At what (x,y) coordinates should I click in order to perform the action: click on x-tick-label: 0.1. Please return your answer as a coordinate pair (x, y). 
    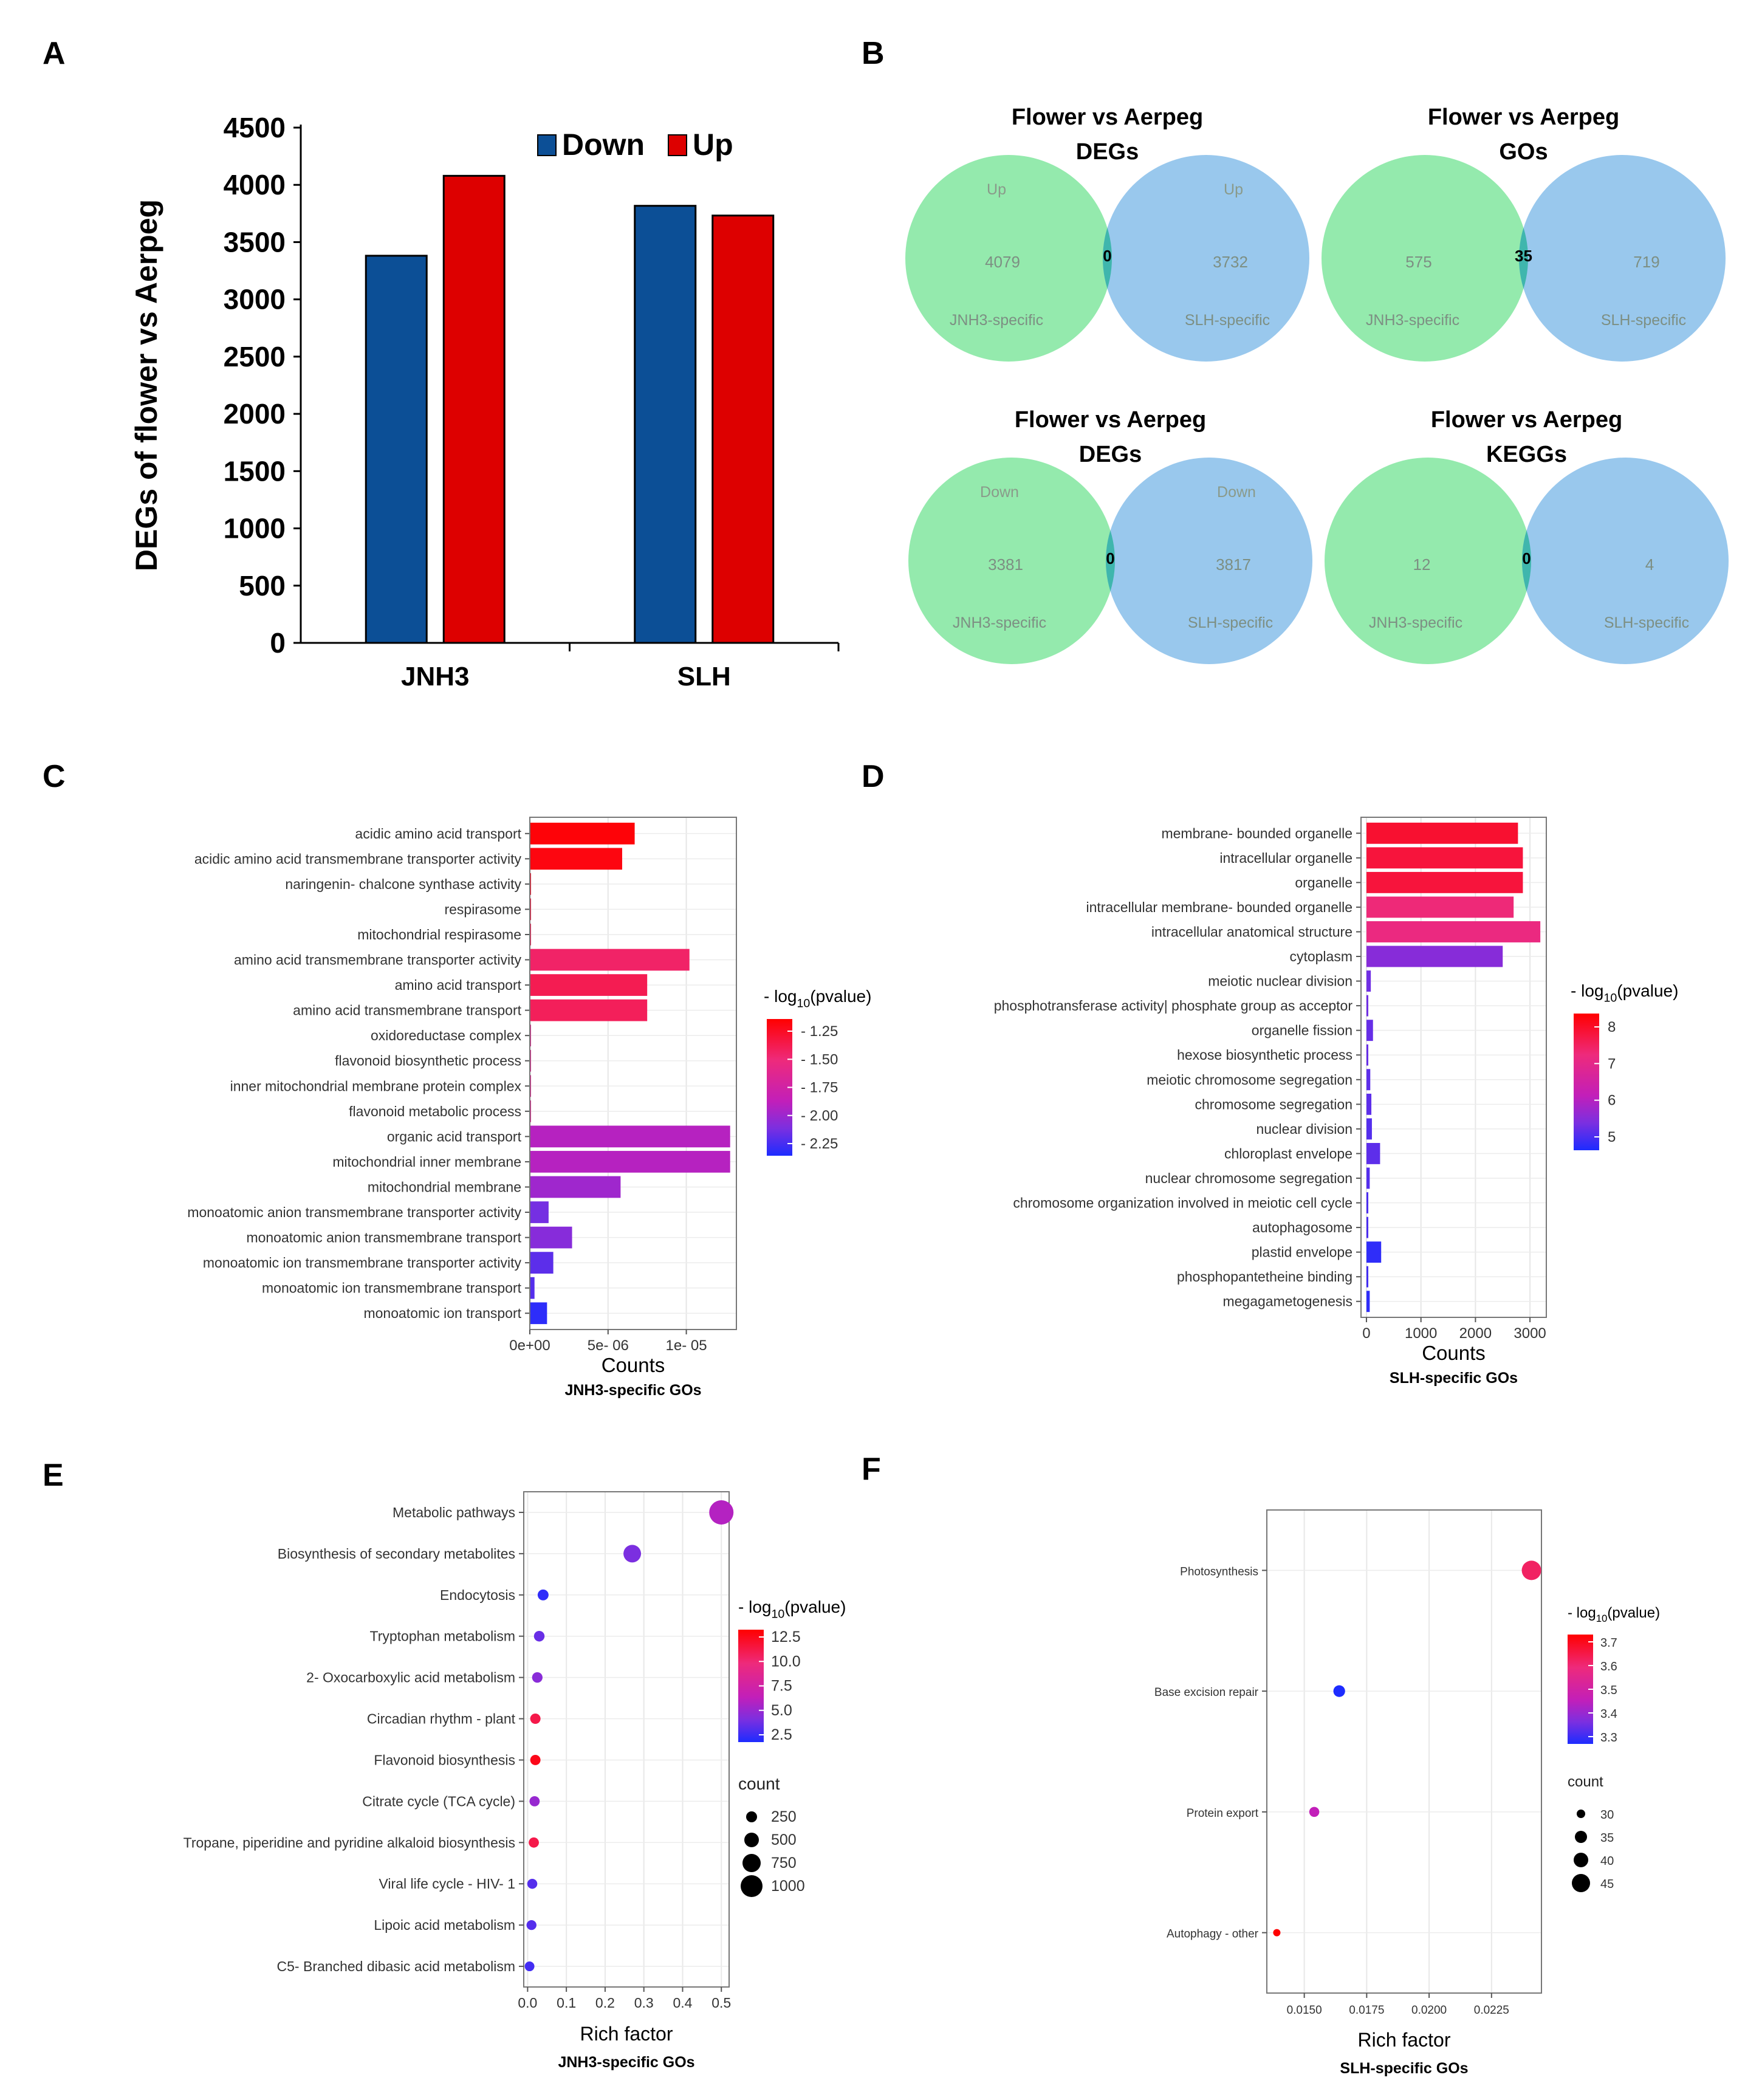
    Looking at the image, I should click on (566, 2003).